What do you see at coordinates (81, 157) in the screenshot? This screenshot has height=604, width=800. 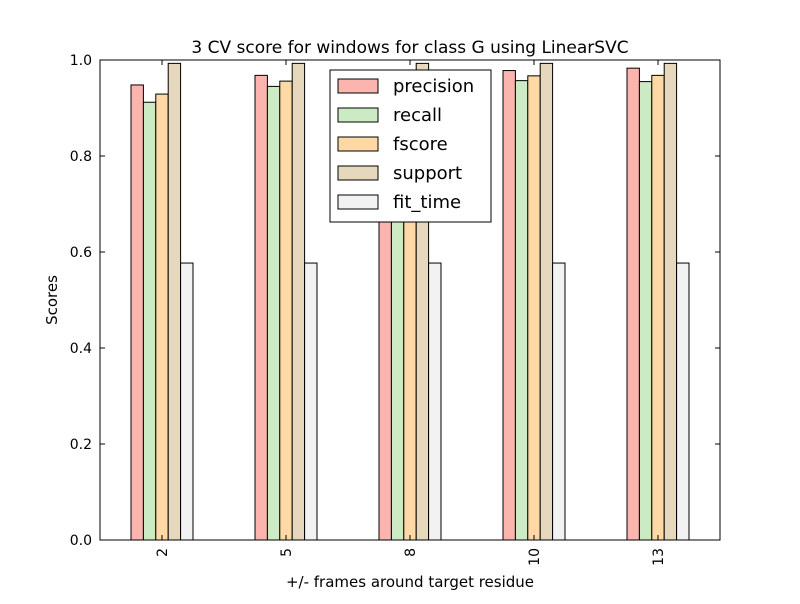 I see `y-tick-label: 0.8` at bounding box center [81, 157].